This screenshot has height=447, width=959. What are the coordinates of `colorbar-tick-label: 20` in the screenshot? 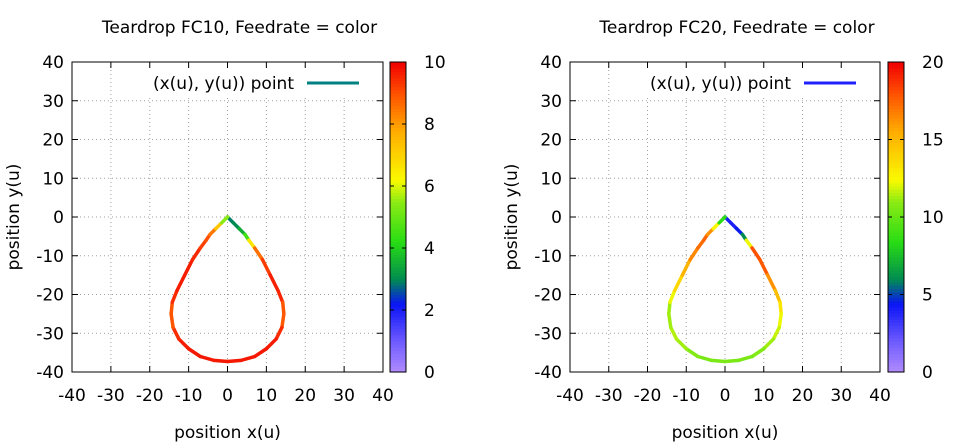 It's located at (933, 63).